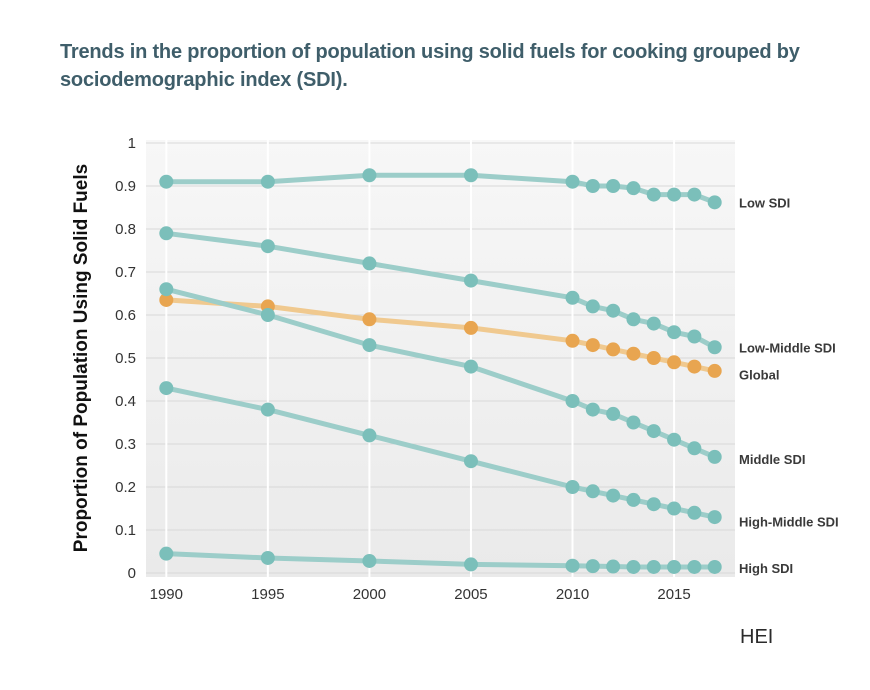 This screenshot has height=690, width=870. I want to click on series-label-low-middle-sdi: Low-Middle SDI, so click(787, 347).